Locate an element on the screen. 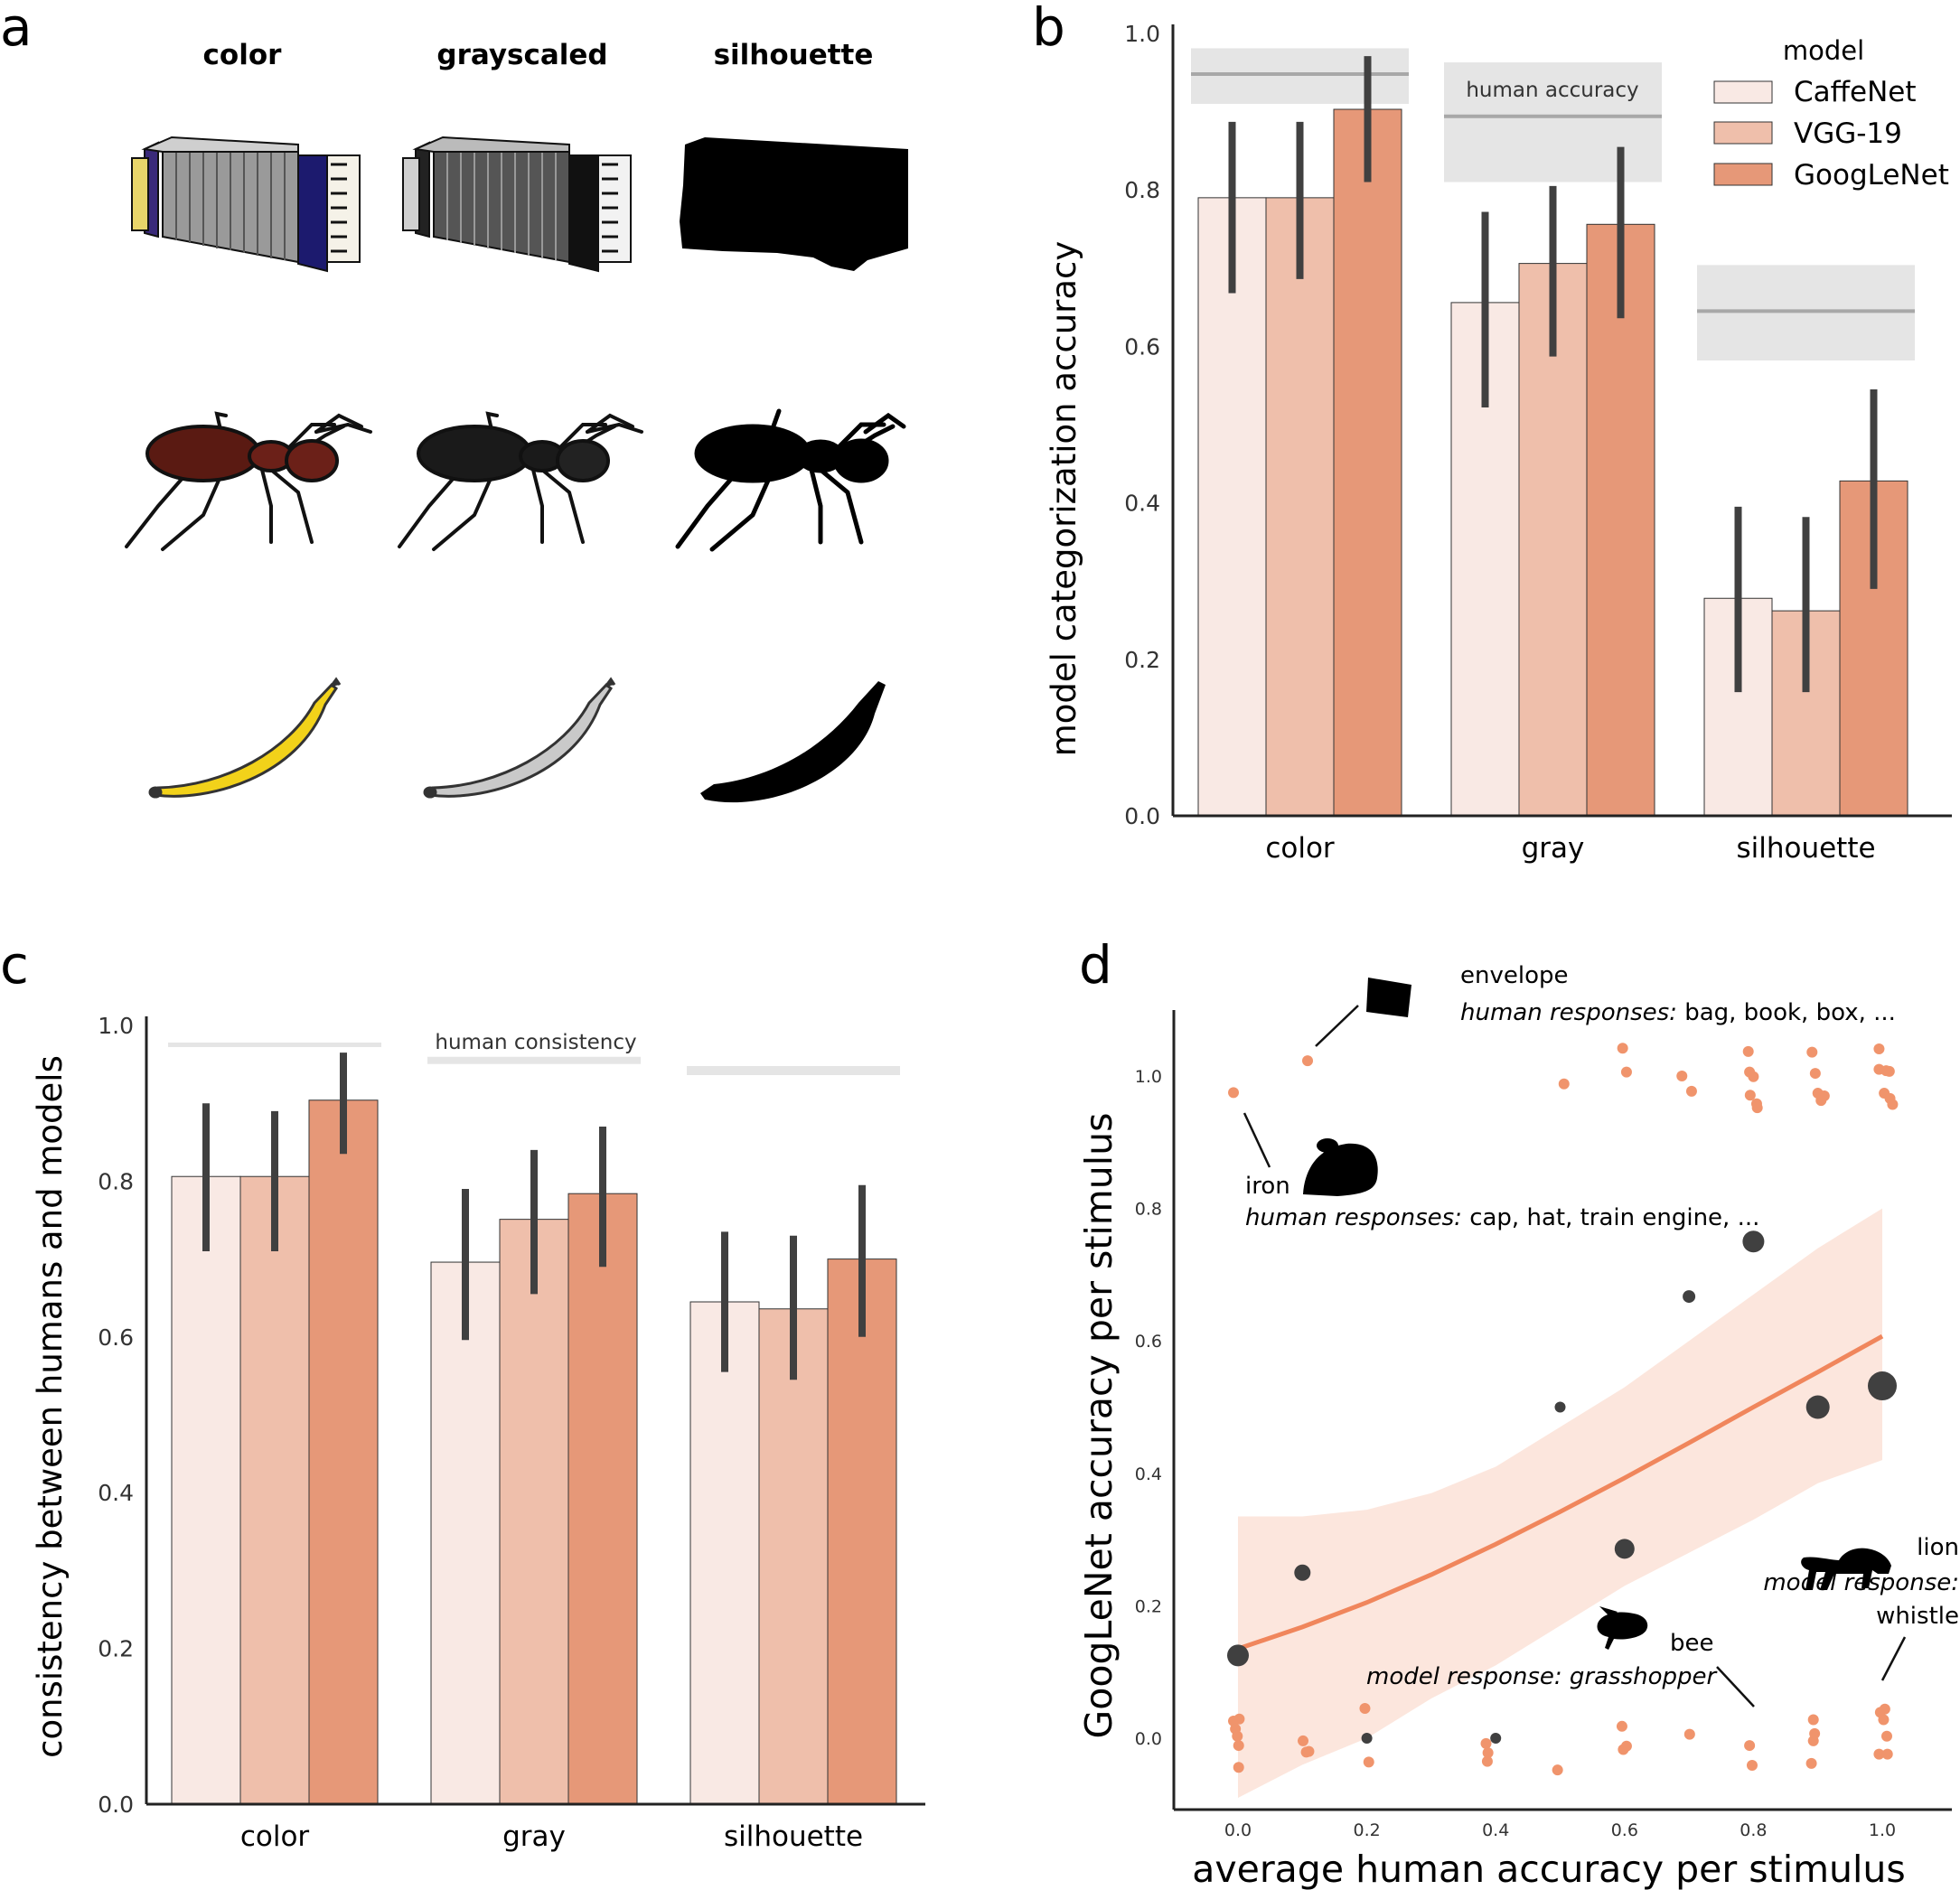 The width and height of the screenshot is (1960, 1890). legend-swatch-caffenet is located at coordinates (1743, 92).